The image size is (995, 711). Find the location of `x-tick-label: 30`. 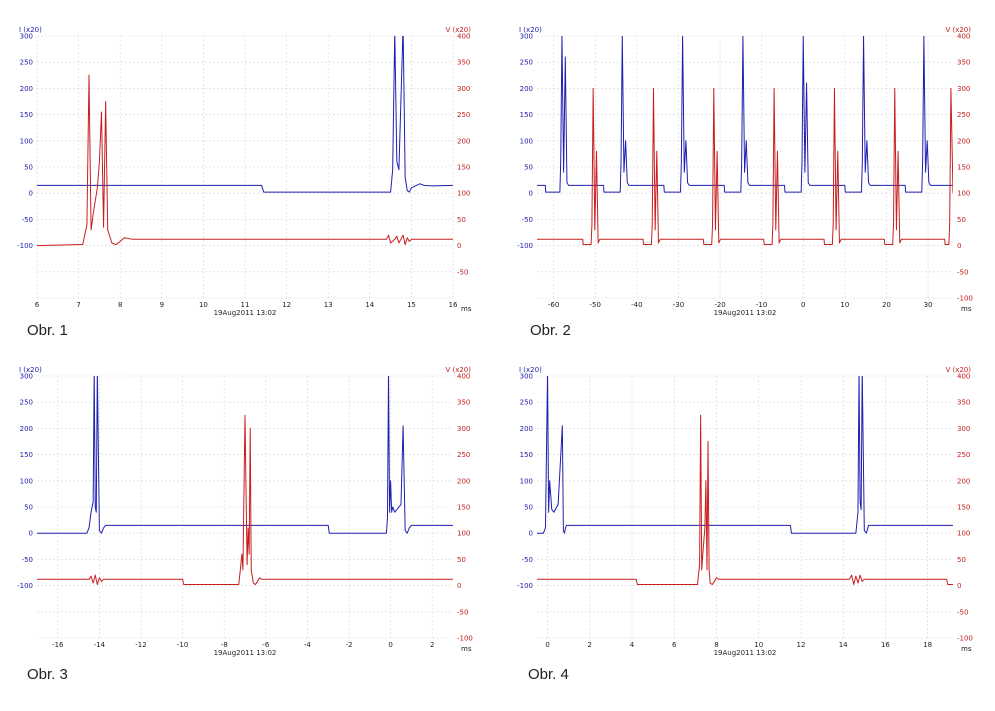

x-tick-label: 30 is located at coordinates (928, 305).